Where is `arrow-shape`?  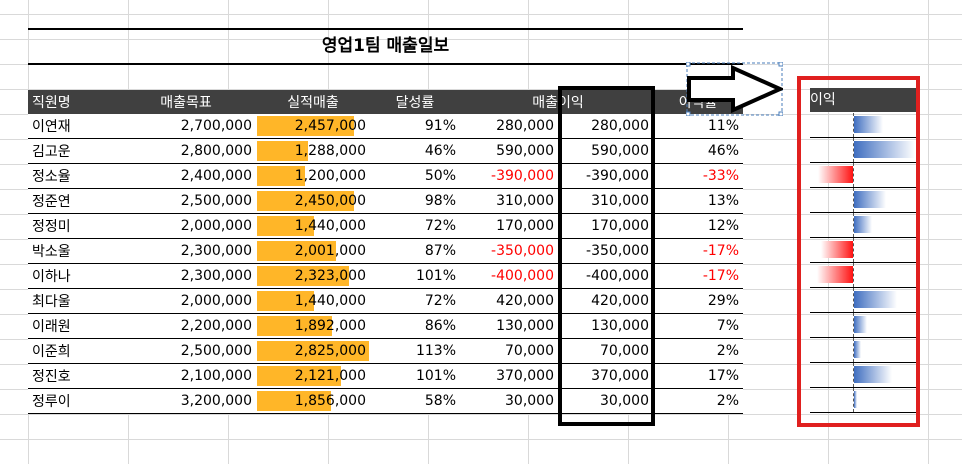 arrow-shape is located at coordinates (734, 89).